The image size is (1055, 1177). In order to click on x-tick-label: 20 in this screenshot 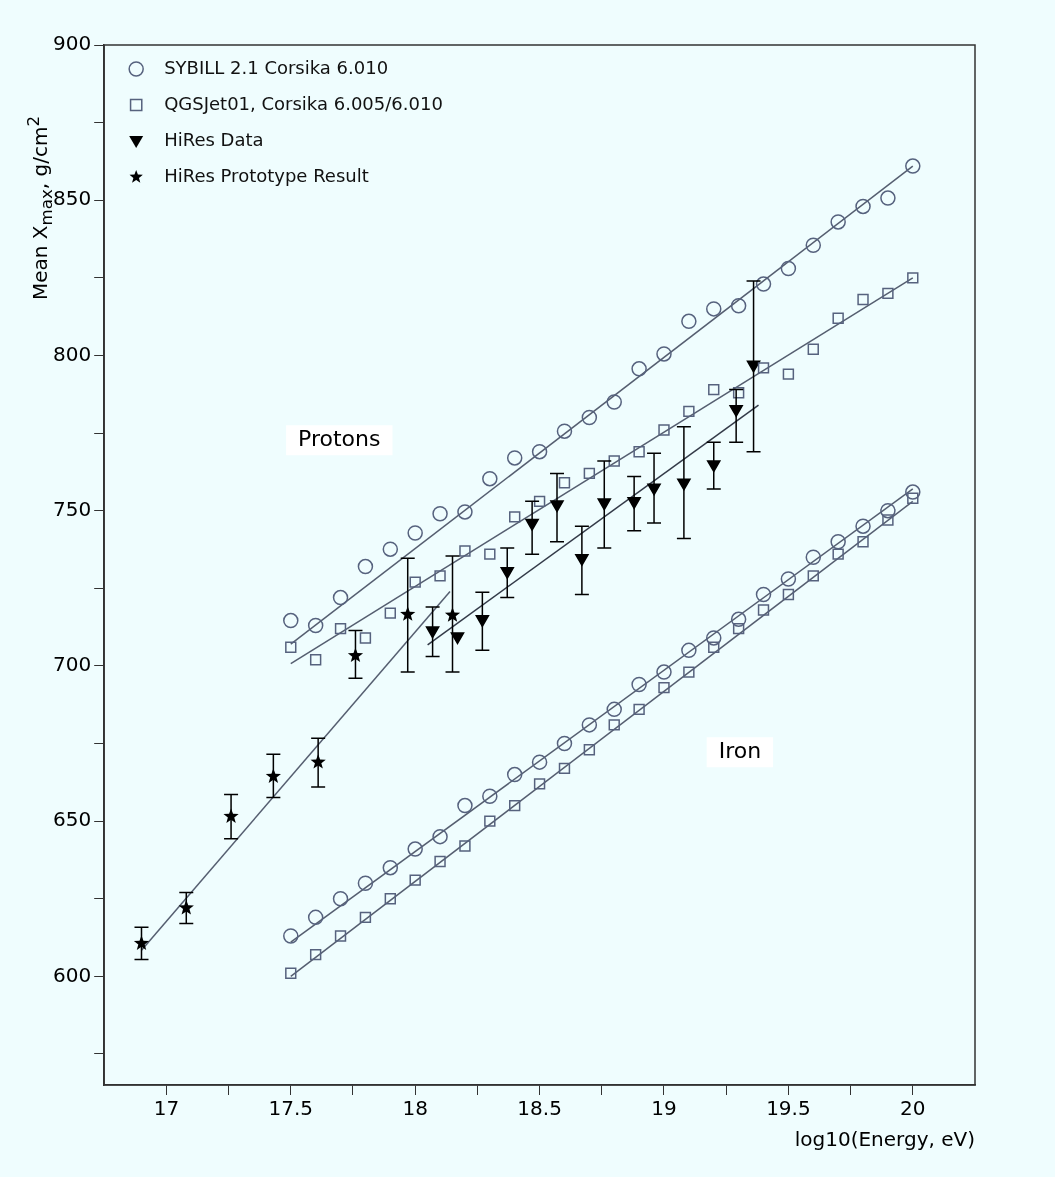, I will do `click(913, 1108)`.